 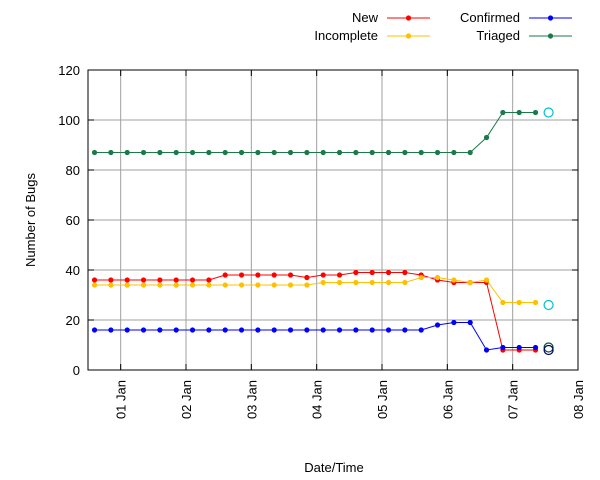 What do you see at coordinates (548, 350) in the screenshot?
I see `final-marker-confirmed` at bounding box center [548, 350].